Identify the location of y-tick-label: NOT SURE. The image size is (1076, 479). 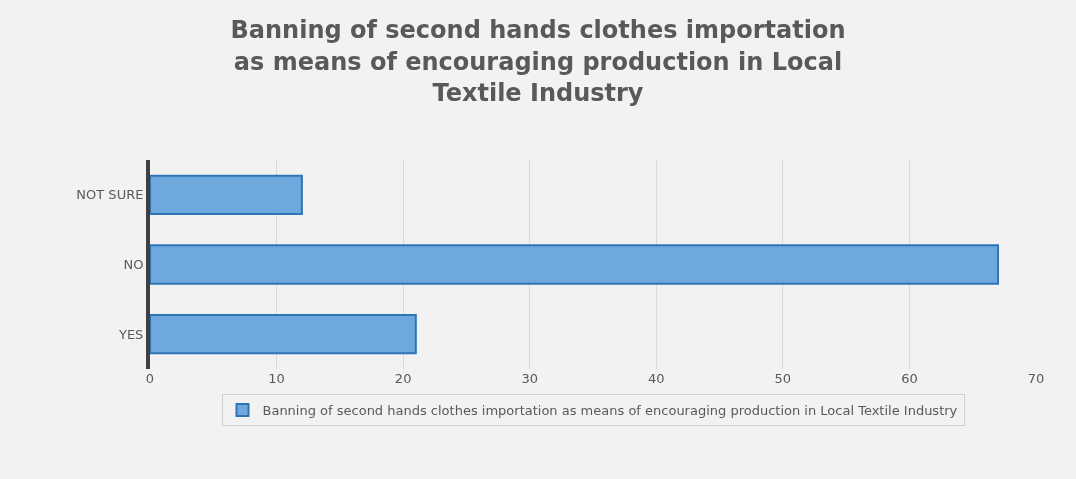
(110, 195).